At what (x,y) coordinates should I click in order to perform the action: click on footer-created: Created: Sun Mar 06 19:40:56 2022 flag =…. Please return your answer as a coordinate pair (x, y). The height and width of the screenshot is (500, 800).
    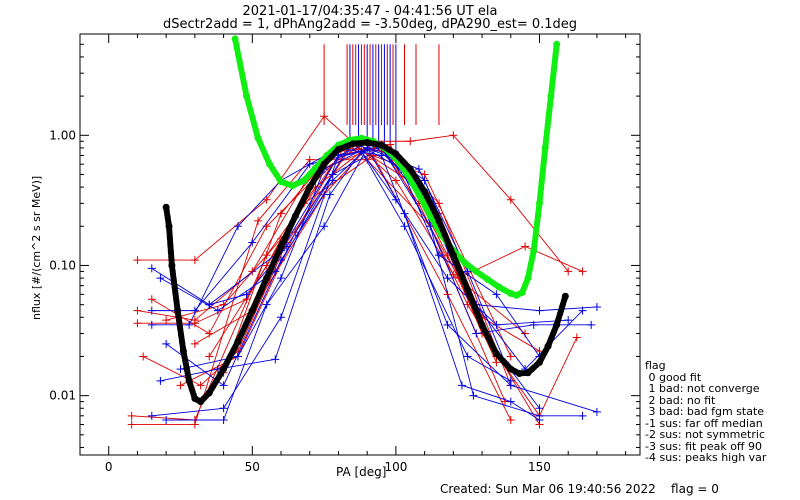
    Looking at the image, I should click on (579, 489).